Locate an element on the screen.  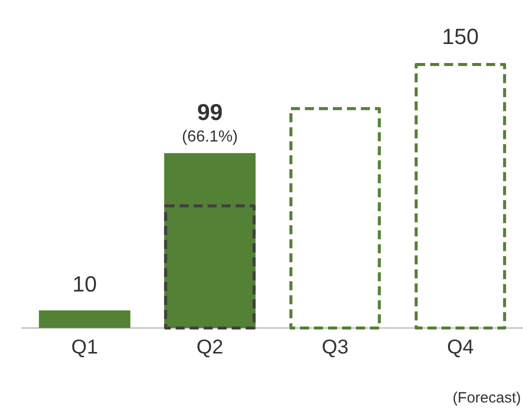
x-tick-label: Q4 is located at coordinates (460, 347).